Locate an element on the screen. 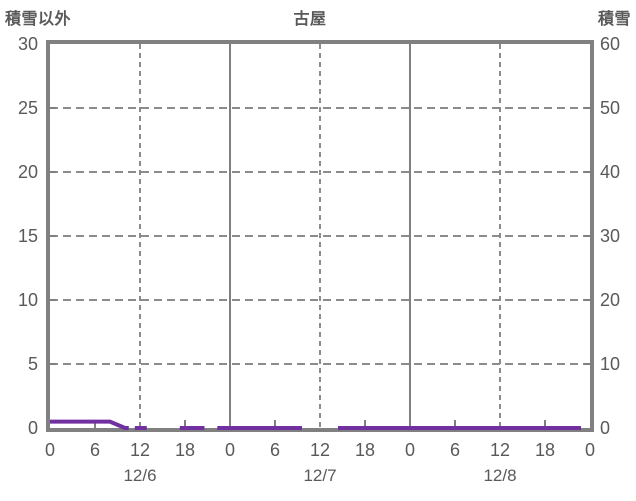 The width and height of the screenshot is (636, 501). x-axis-date-label: 12/7 is located at coordinates (320, 475).